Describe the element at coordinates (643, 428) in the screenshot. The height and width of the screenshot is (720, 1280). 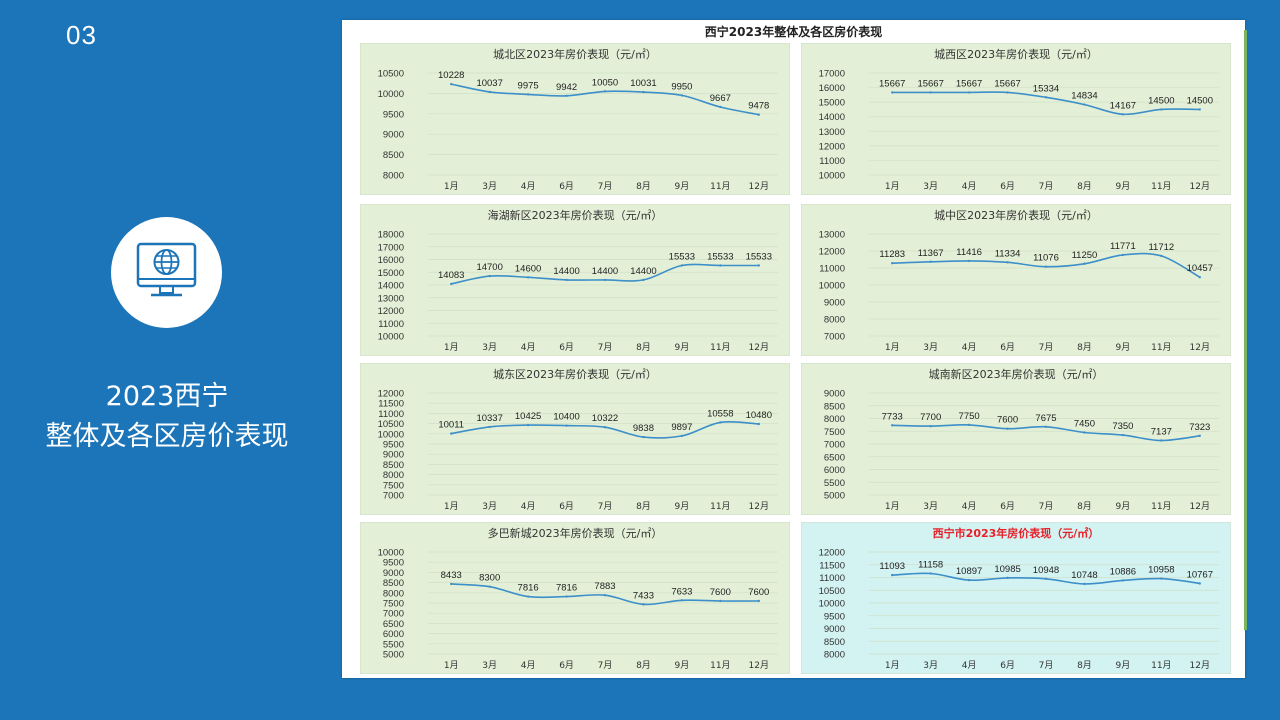
I see `data-label: 9838` at that location.